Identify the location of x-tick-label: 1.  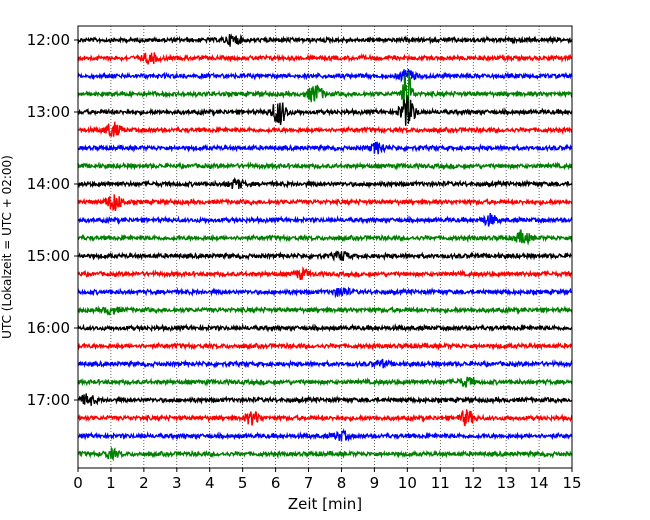
(111, 483).